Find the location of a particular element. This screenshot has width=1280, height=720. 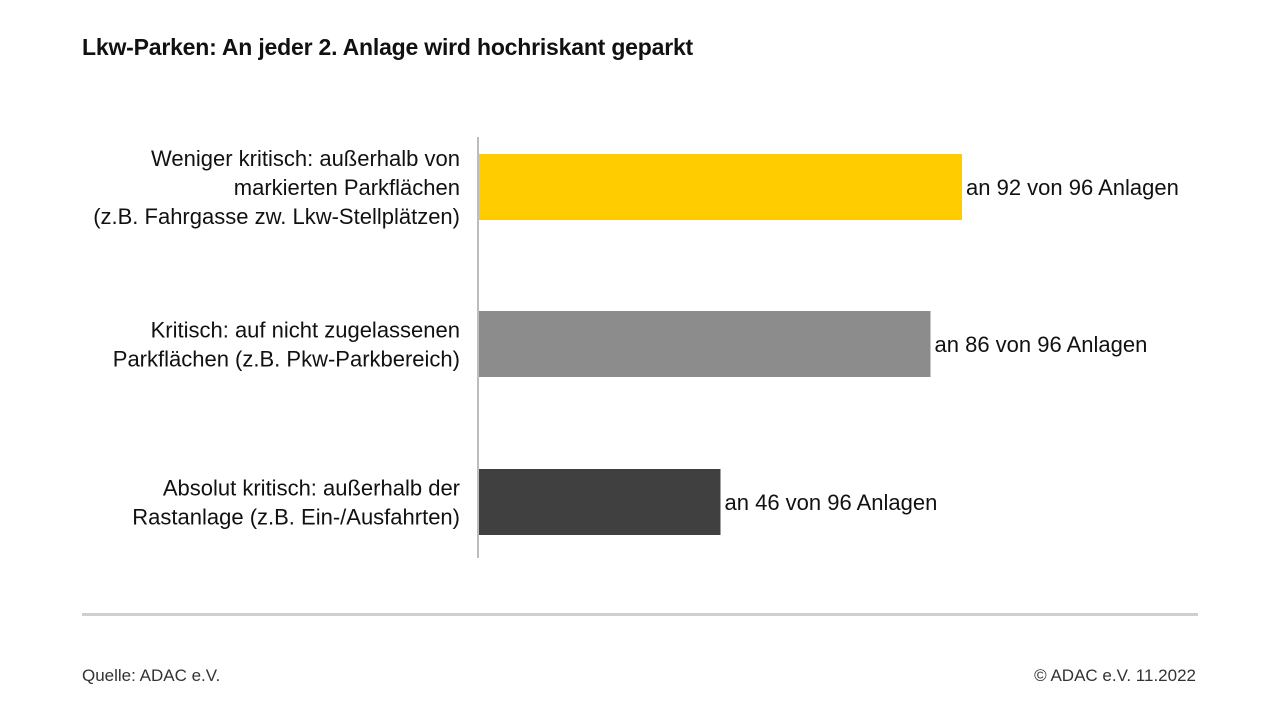

category-label-line: markierten Parkflächen is located at coordinates (347, 187).